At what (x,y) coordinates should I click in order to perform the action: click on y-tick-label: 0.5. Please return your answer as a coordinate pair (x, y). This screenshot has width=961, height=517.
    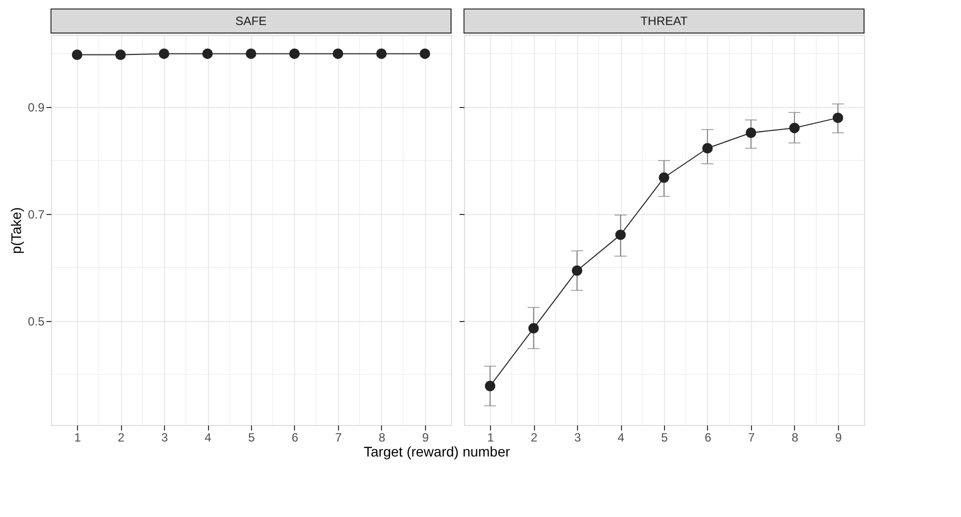
    Looking at the image, I should click on (36, 321).